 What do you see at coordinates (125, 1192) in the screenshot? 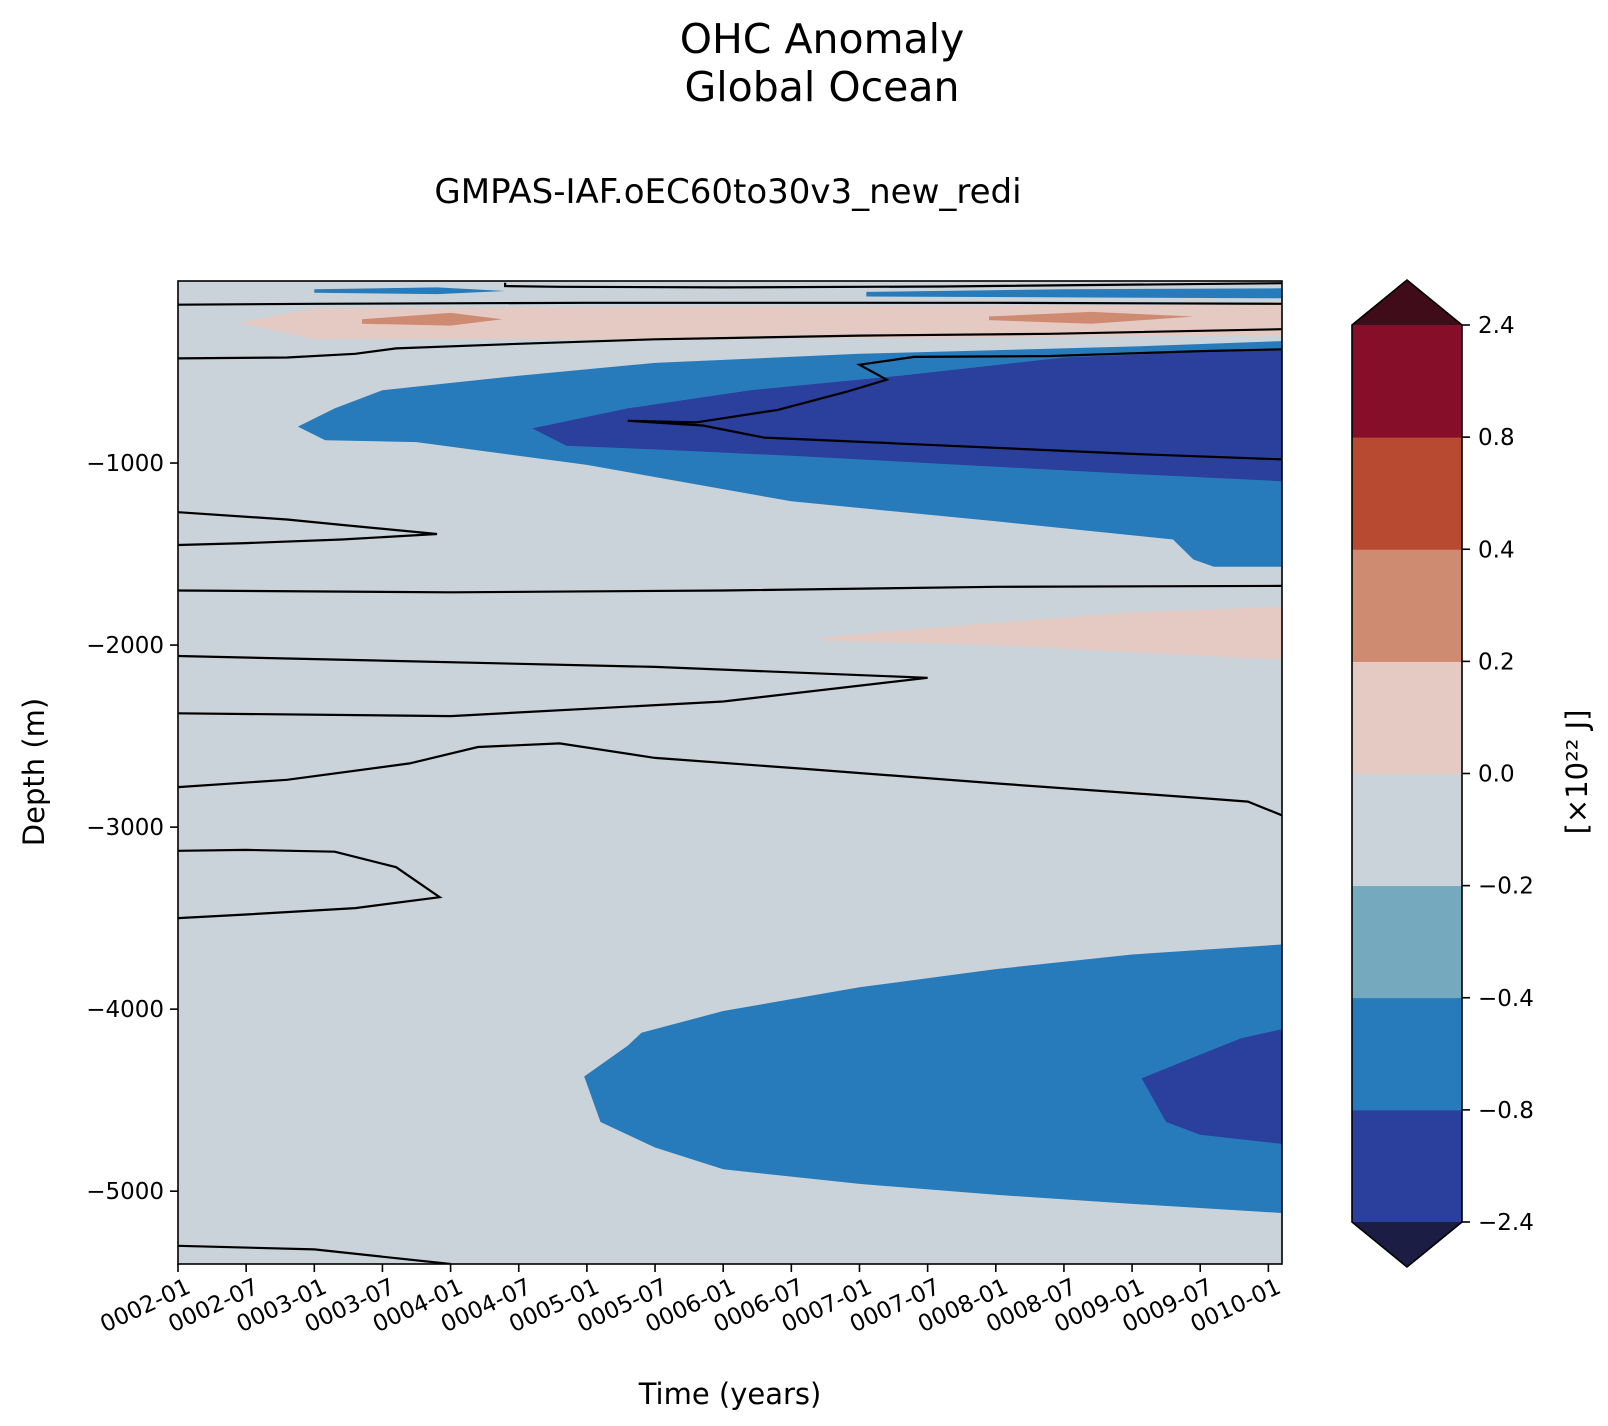
I see `y-tick-label: −5000` at bounding box center [125, 1192].